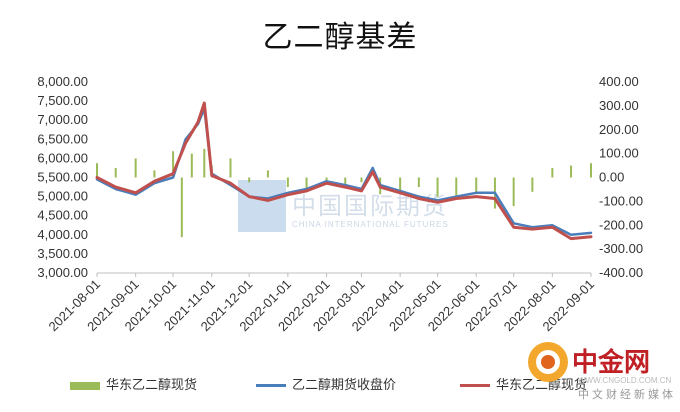  What do you see at coordinates (262, 206) in the screenshot?
I see `watermark-logo` at bounding box center [262, 206].